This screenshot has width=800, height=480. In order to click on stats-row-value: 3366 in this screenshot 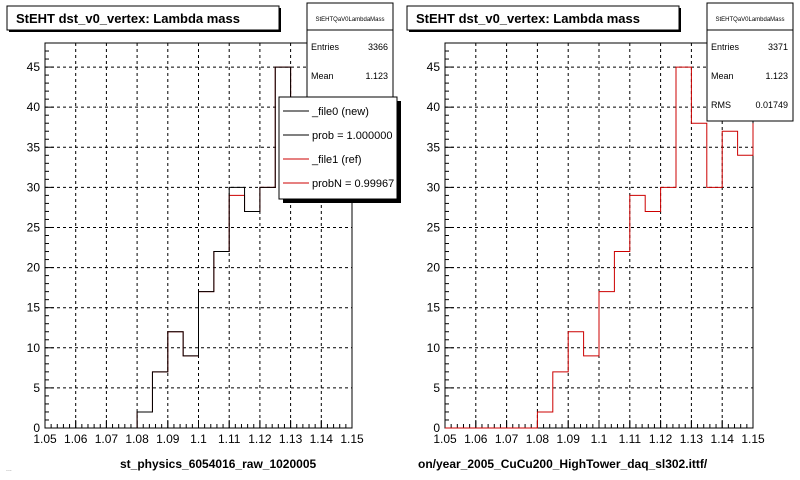, I will do `click(378, 47)`.